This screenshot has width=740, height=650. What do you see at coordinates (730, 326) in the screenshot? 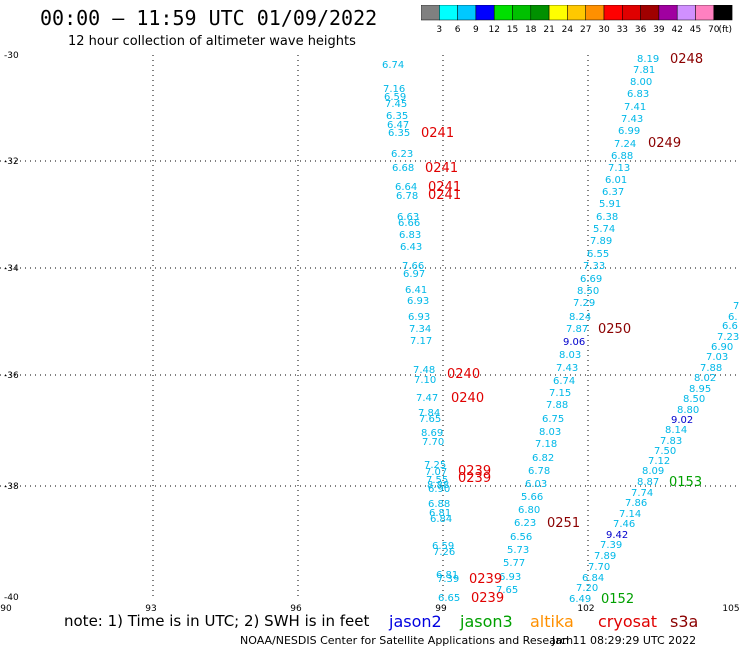
I see `wave-height-value: 6.6` at bounding box center [730, 326].